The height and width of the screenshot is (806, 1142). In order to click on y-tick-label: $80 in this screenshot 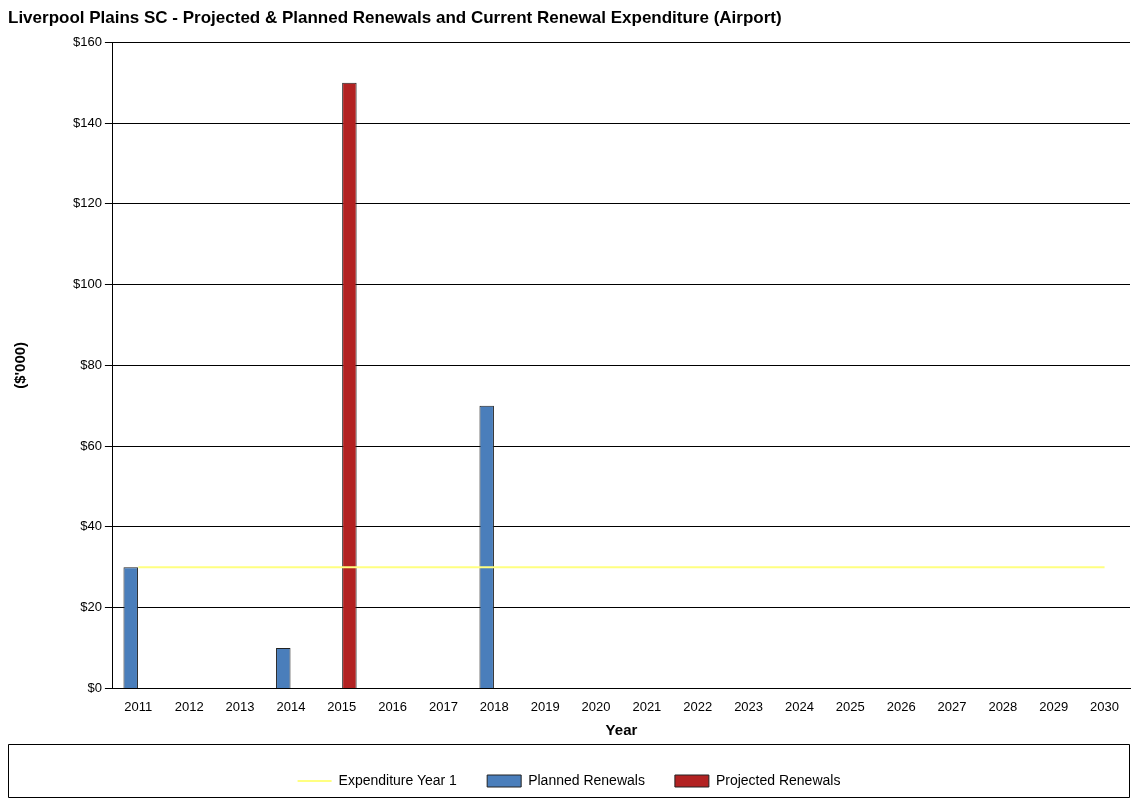, I will do `click(91, 364)`.